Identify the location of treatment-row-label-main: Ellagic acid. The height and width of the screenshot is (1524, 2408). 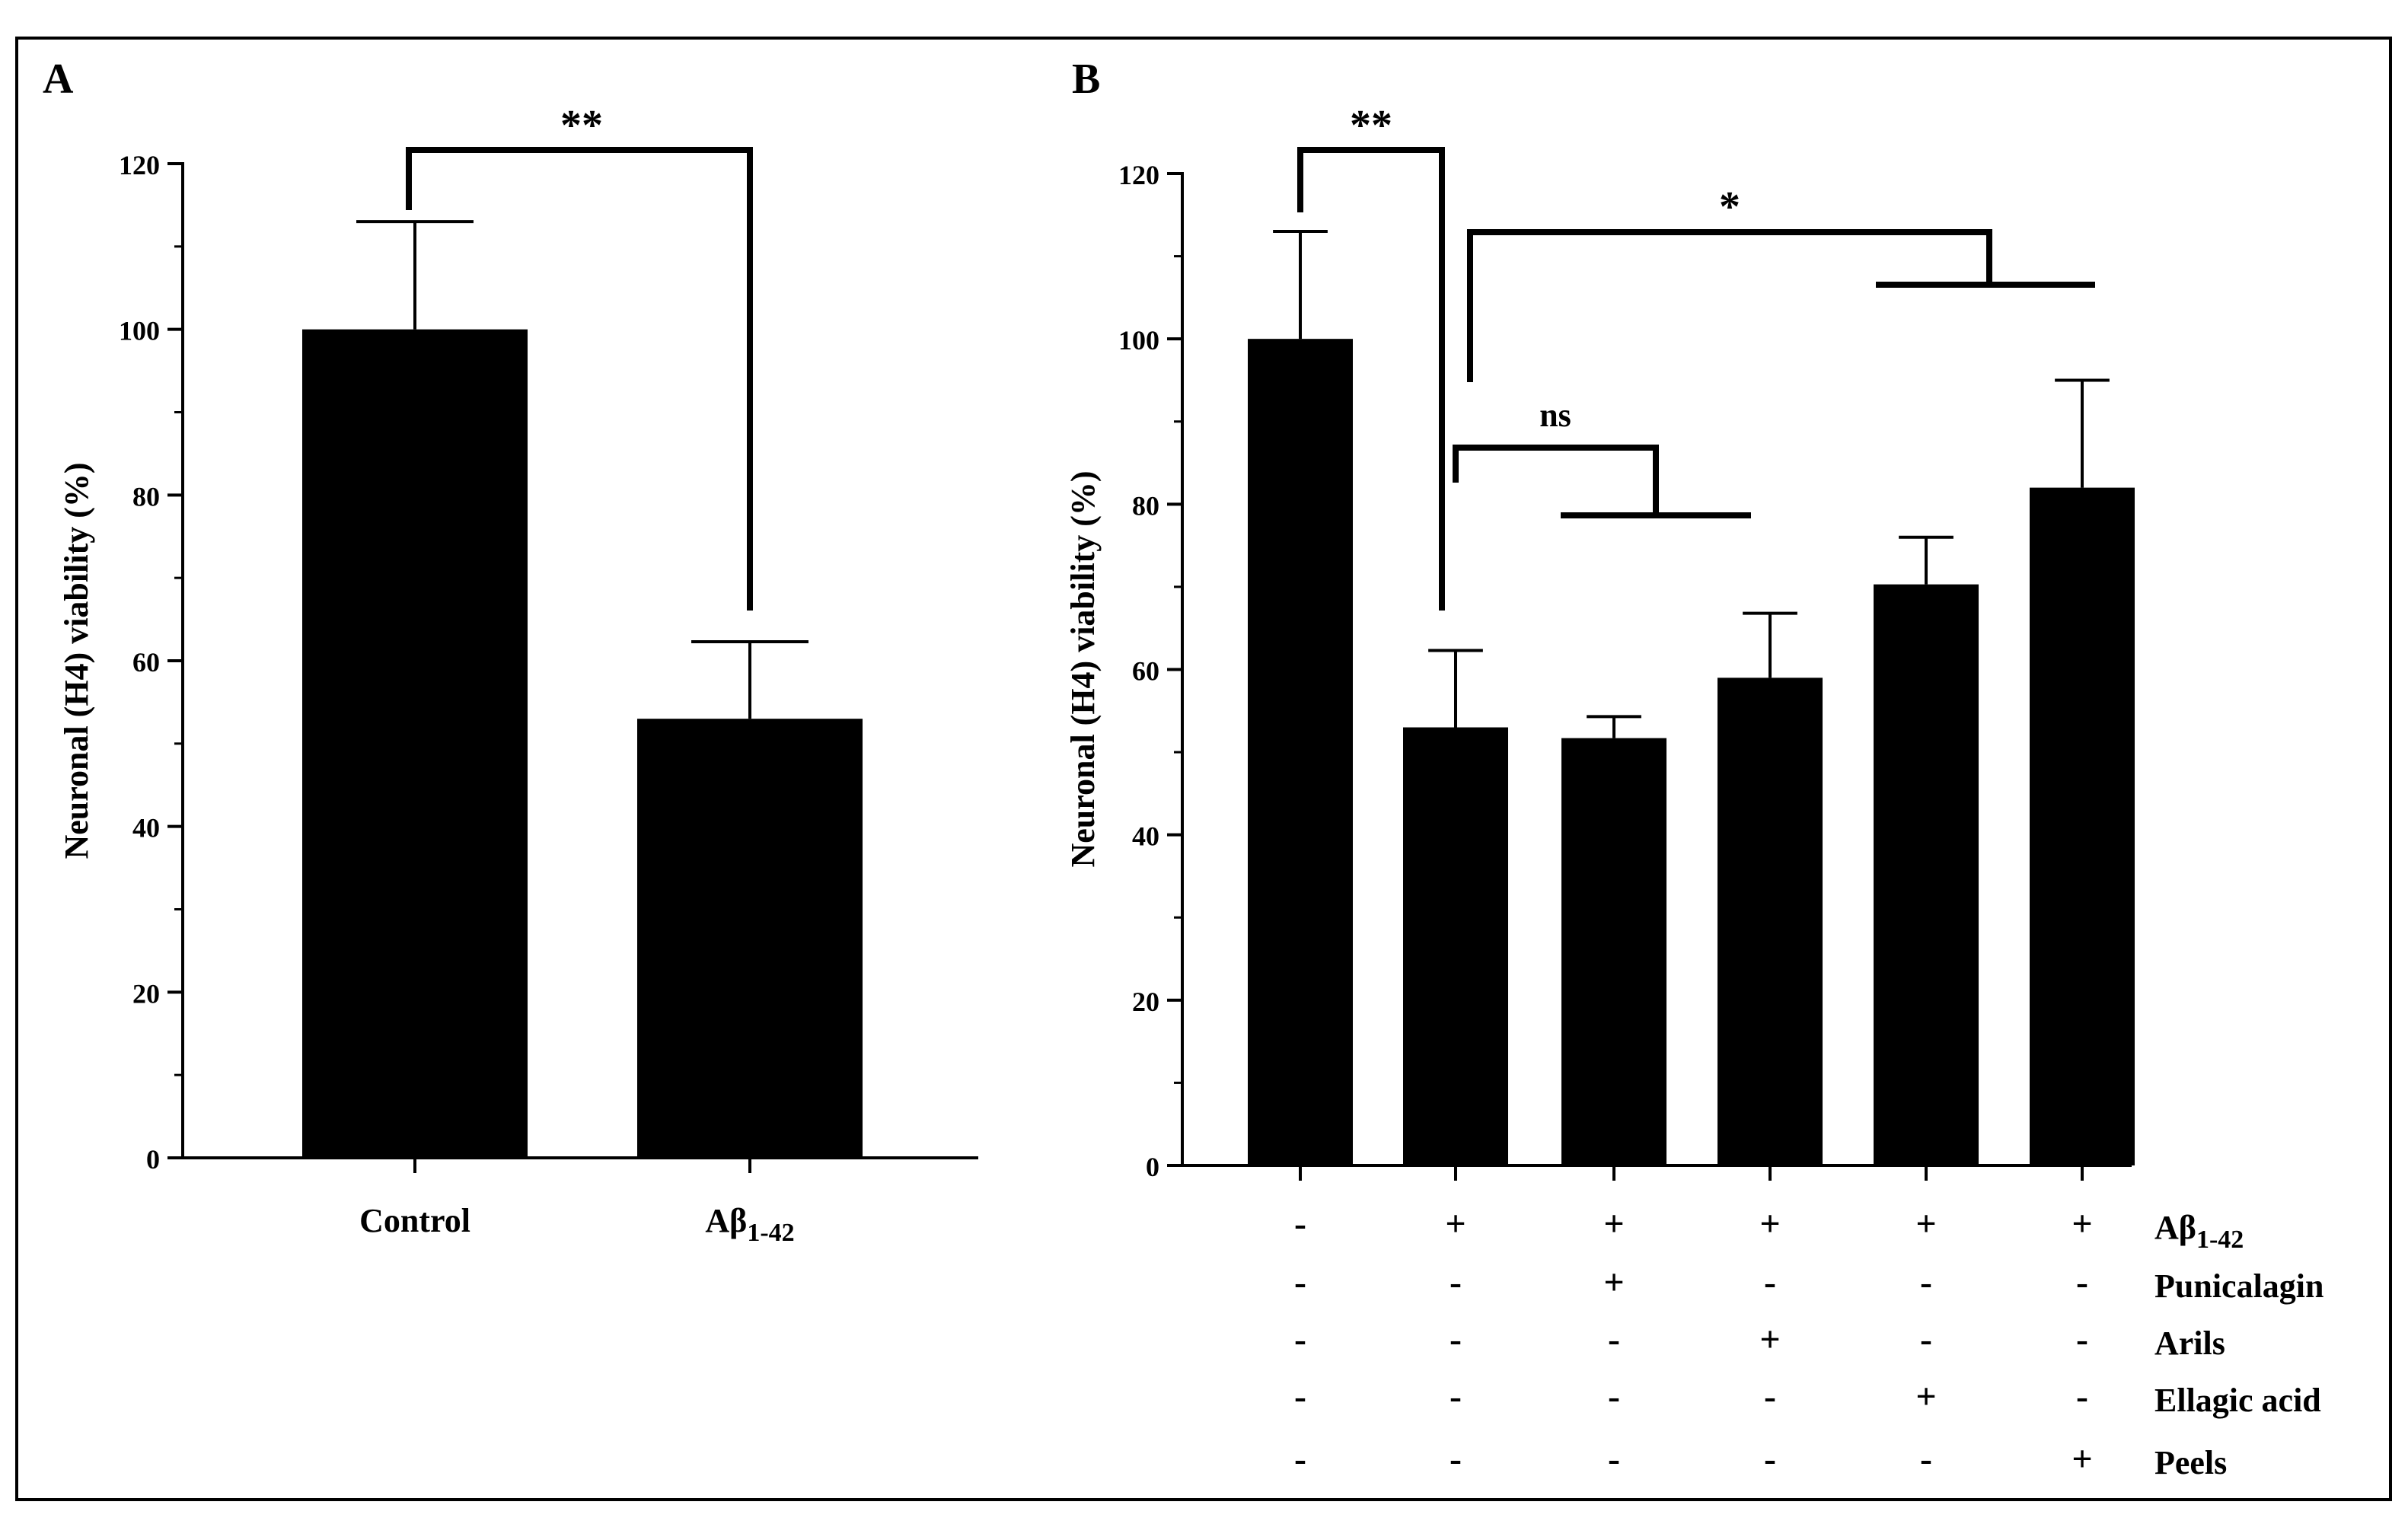
(2237, 1400).